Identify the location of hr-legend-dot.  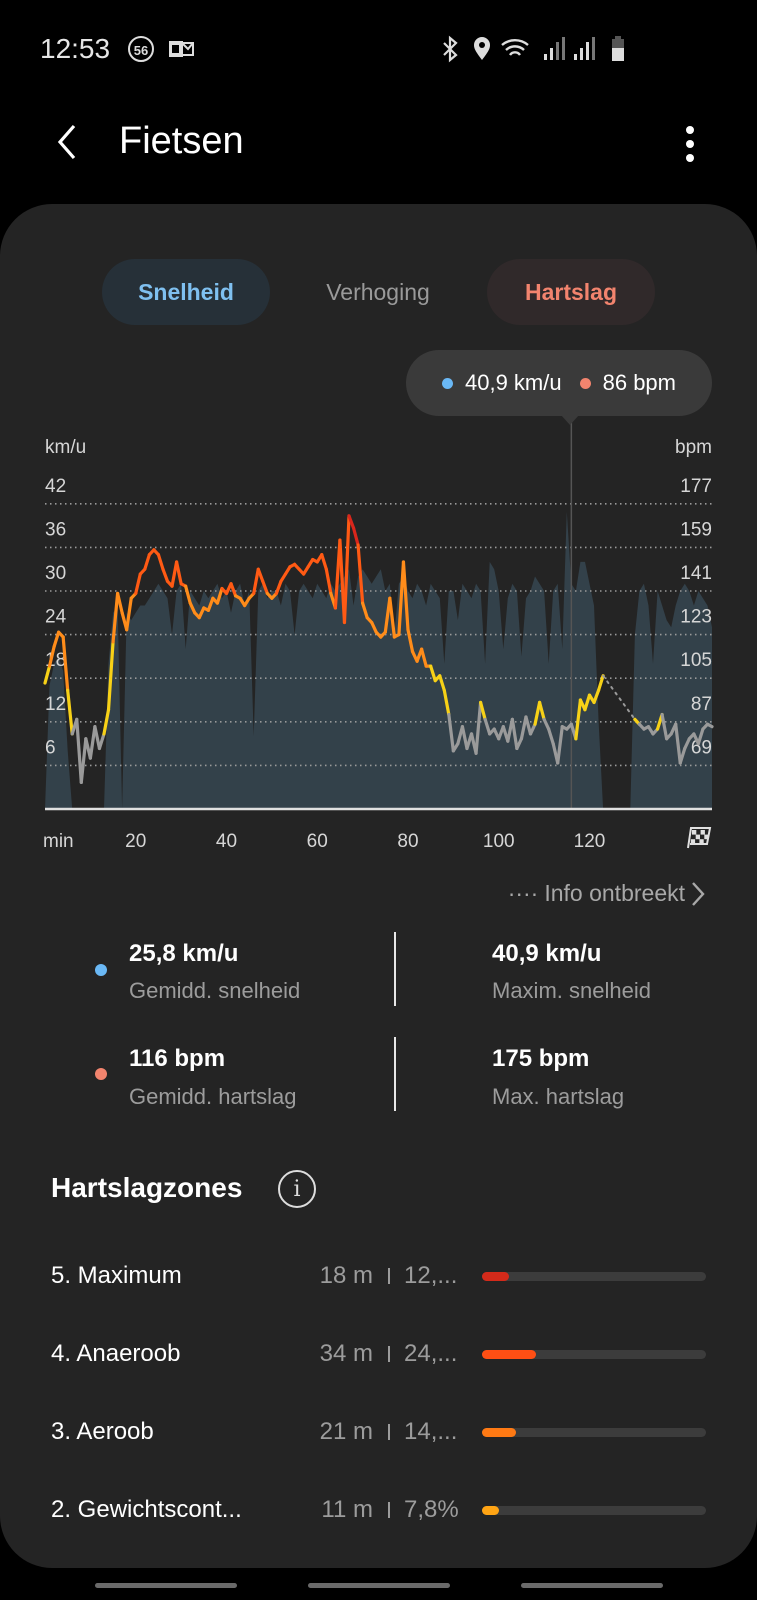
(101, 1074).